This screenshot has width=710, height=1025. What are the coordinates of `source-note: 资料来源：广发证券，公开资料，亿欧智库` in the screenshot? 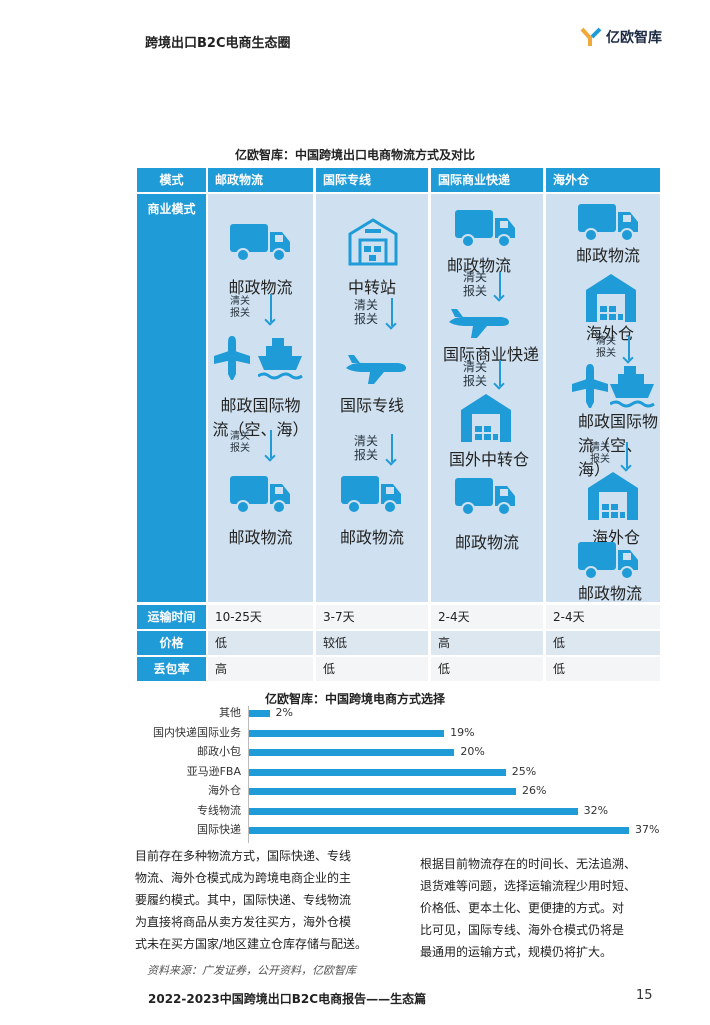 It's located at (251, 970).